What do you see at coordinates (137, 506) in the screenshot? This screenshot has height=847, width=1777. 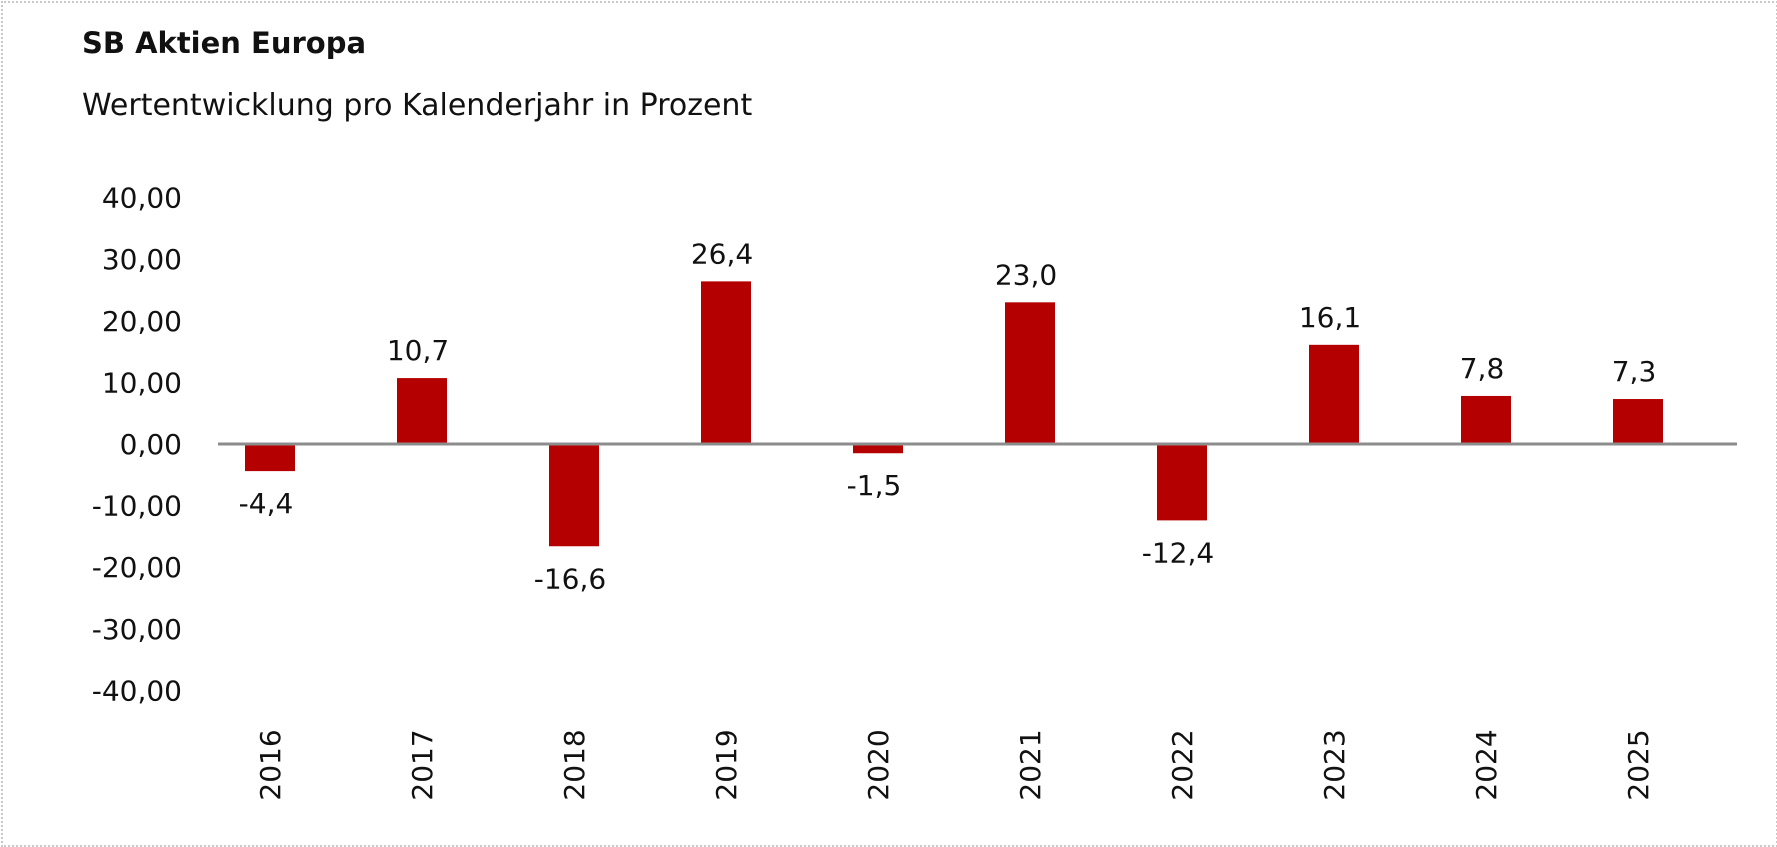 I see `y-tick-label: -10,00` at bounding box center [137, 506].